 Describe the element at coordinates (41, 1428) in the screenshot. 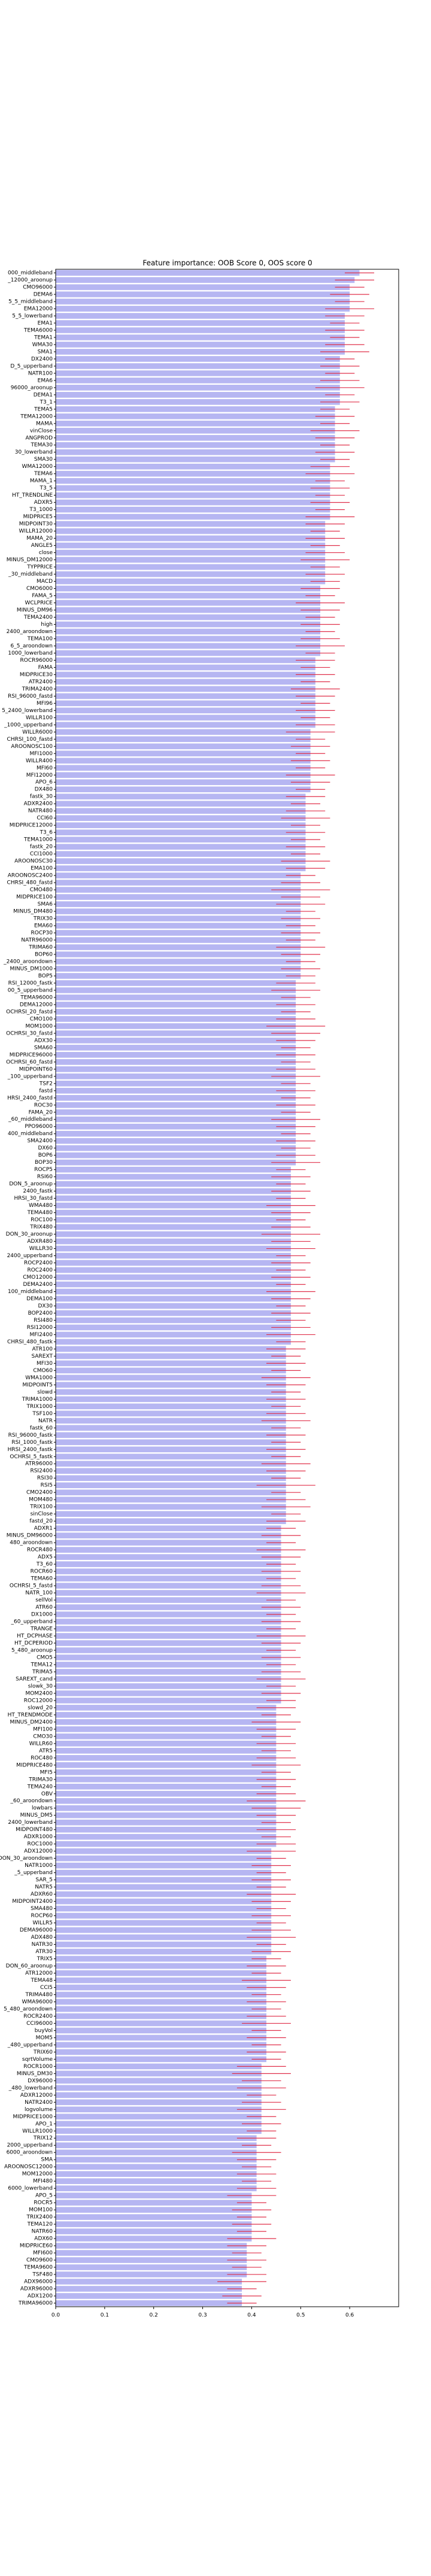

I see `y-tick-label: fastk_60` at that location.